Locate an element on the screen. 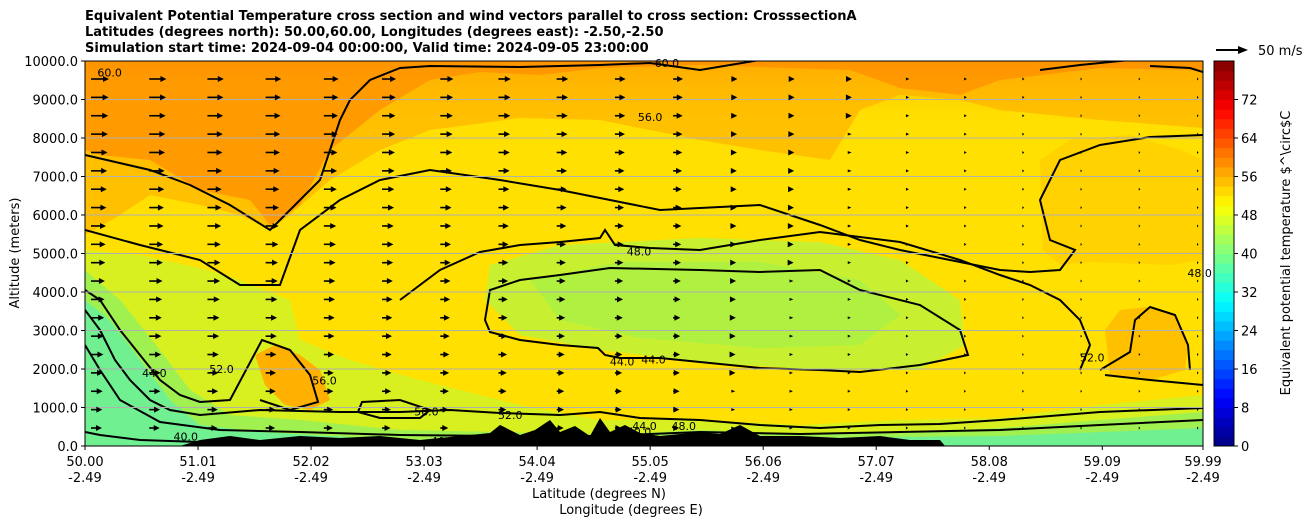 The image size is (1308, 526). y-tick-label: 4000.0 is located at coordinates (56, 293).